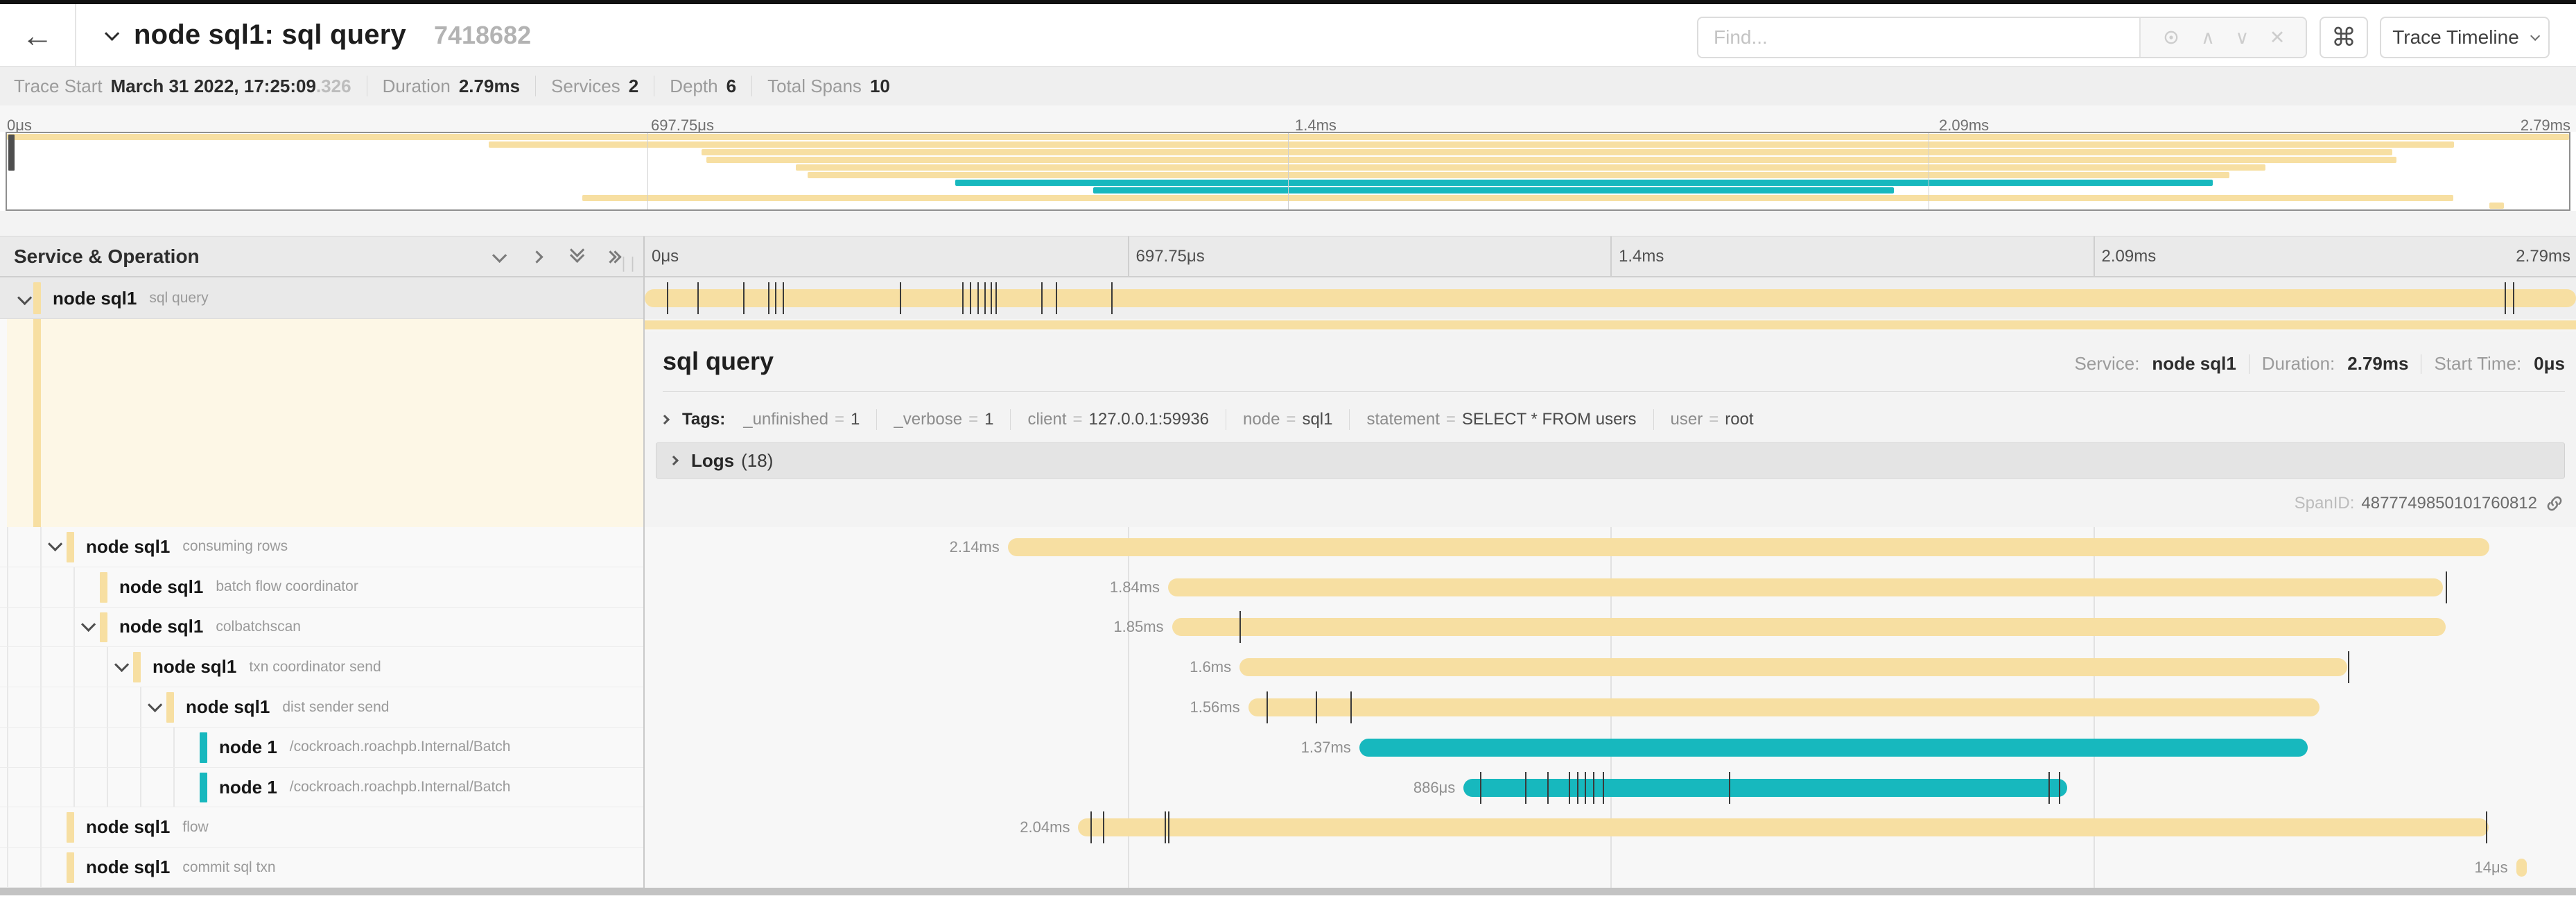 The image size is (2576, 903). I want to click on timeline-row: 1.85ms, so click(1610, 628).